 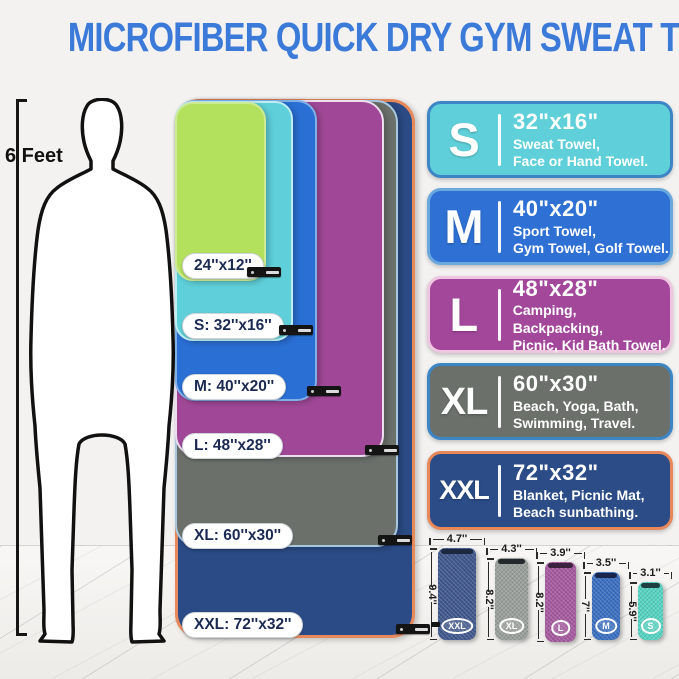 What do you see at coordinates (574, 423) in the screenshot?
I see `size-description-line2: Swimming, Travel.` at bounding box center [574, 423].